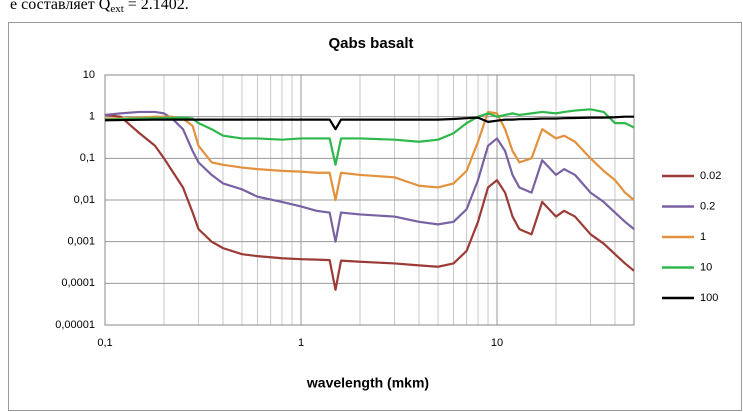  I want to click on x-tick-label: 0,1, so click(104, 343).